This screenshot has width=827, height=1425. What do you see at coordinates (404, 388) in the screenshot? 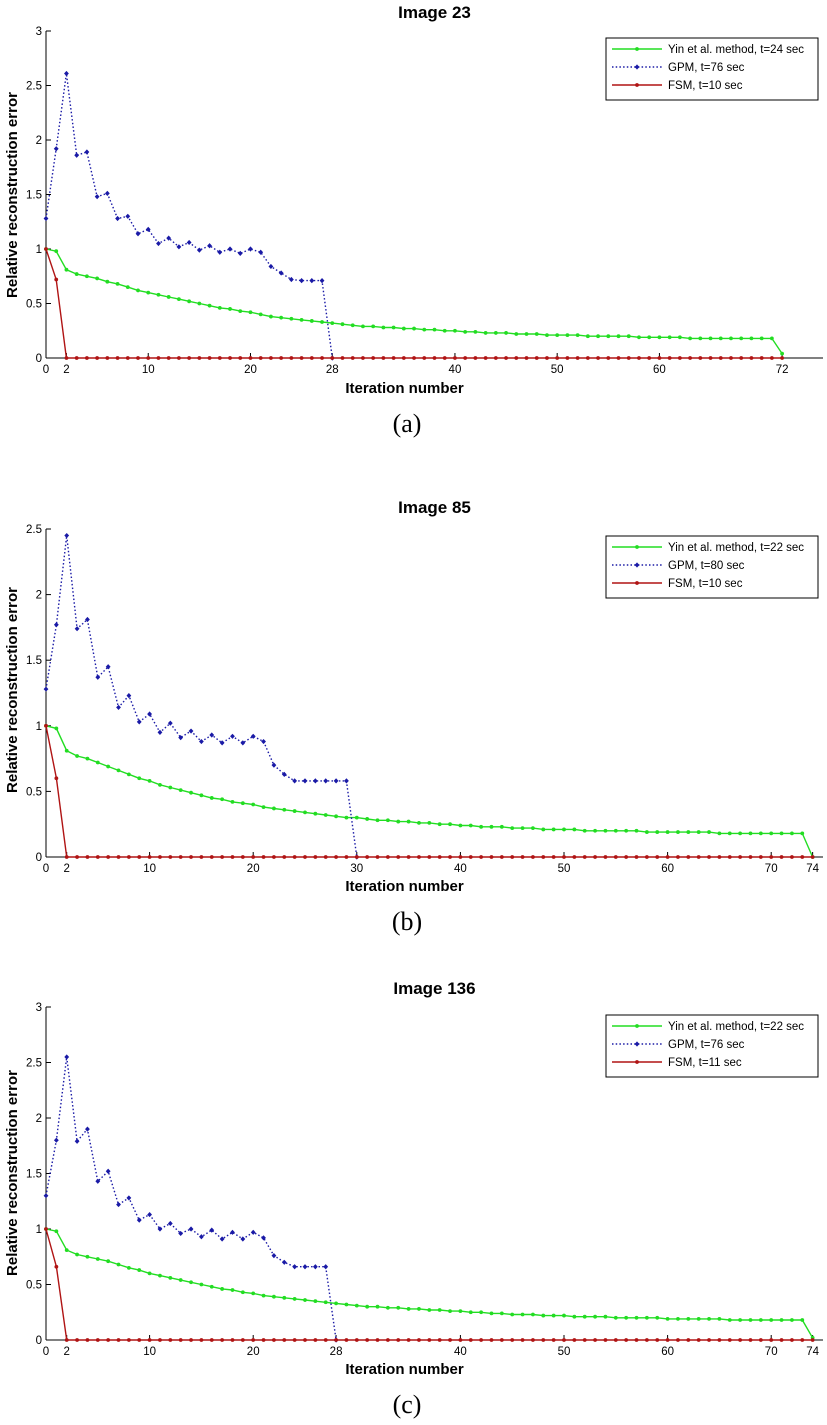
I see `x-axis-label: Iteration number` at bounding box center [404, 388].